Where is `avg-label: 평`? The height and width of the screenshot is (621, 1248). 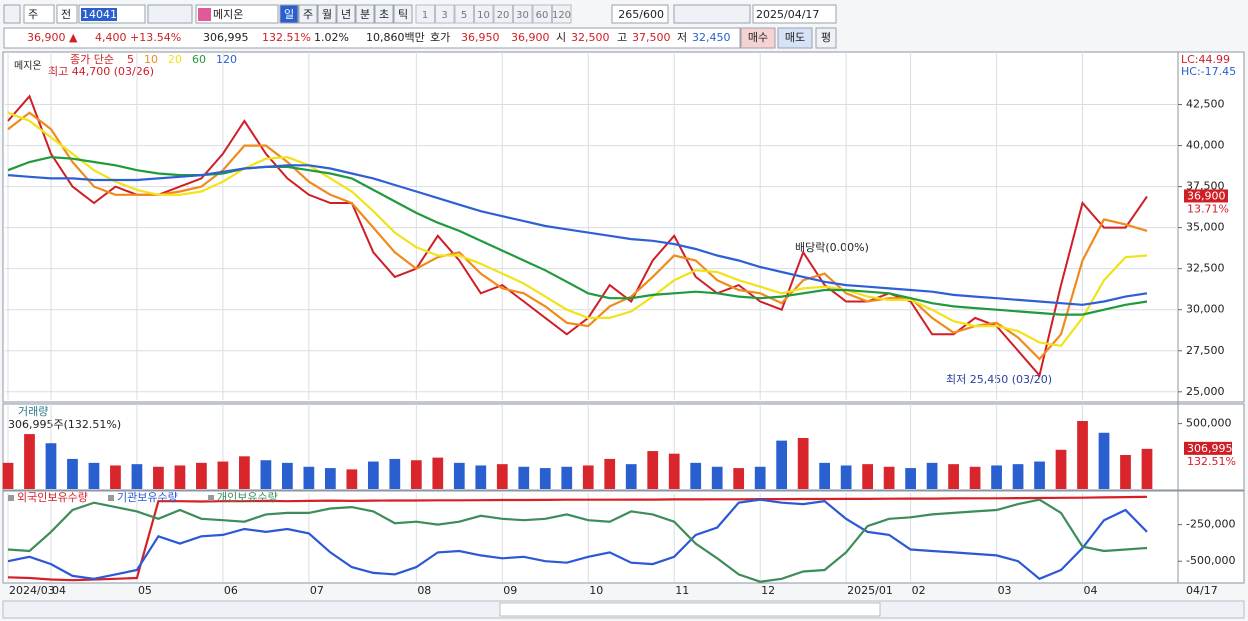
avg-label: 평 is located at coordinates (826, 37).